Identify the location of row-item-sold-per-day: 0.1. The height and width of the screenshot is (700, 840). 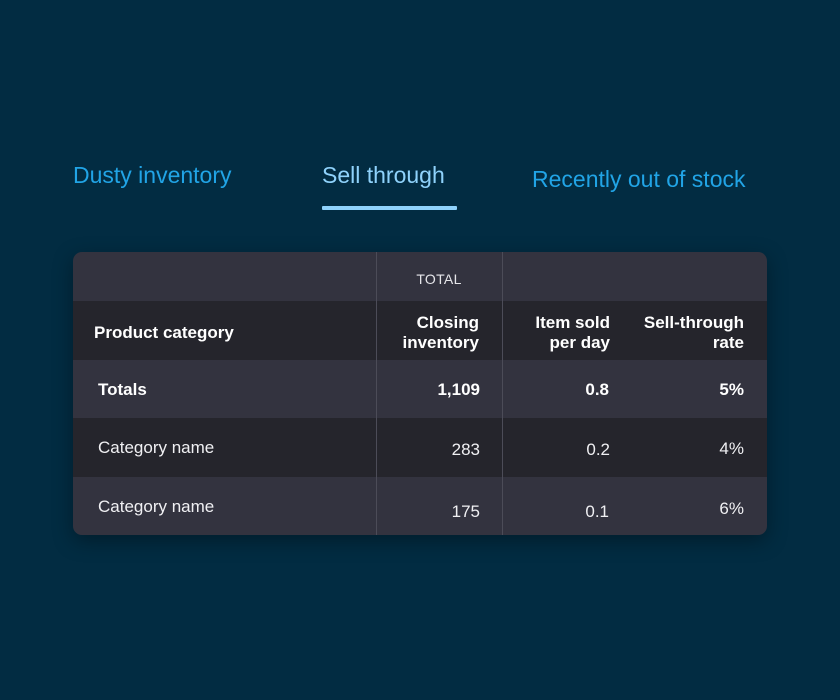
(597, 511).